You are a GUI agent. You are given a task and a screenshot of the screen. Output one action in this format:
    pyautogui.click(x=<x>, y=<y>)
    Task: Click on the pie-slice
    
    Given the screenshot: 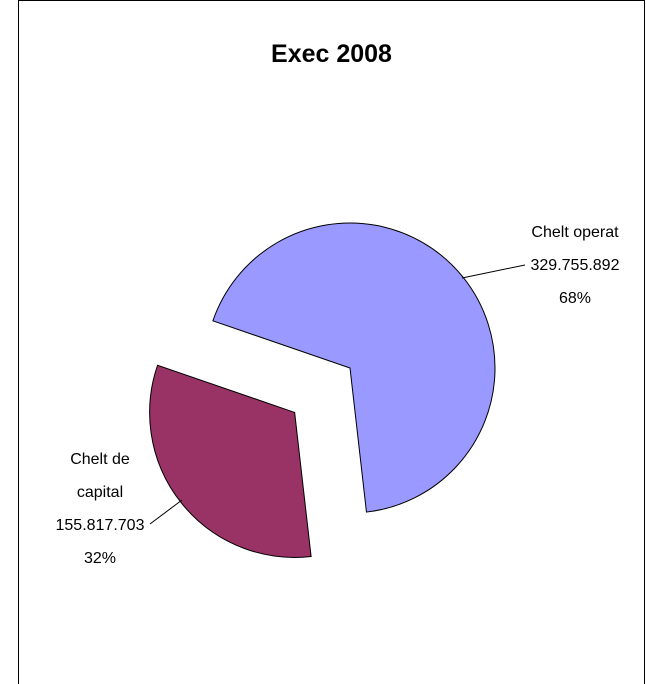 What is the action you would take?
    pyautogui.click(x=230, y=461)
    